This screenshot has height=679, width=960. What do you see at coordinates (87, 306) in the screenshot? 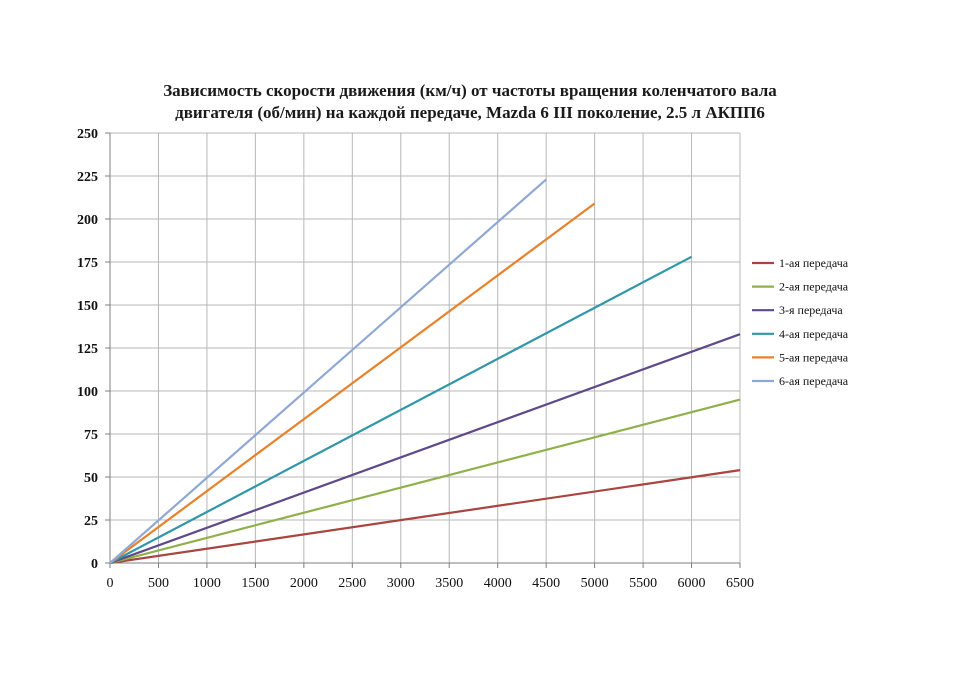
I see `y-tick-label: 150` at bounding box center [87, 306].